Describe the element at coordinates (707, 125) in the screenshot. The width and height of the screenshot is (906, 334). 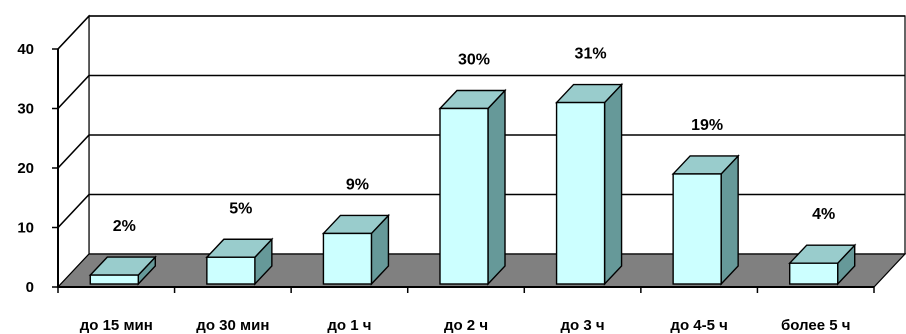
I see `data-label: 19%` at that location.